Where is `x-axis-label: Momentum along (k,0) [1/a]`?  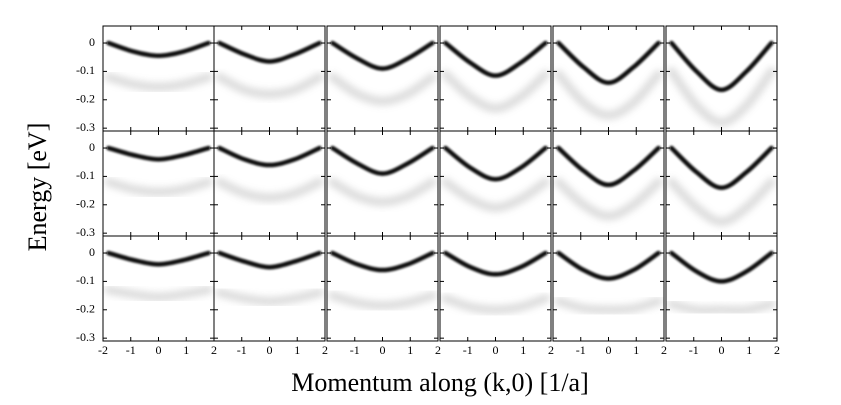
x-axis-label: Momentum along (k,0) [1/a] is located at coordinates (440, 382).